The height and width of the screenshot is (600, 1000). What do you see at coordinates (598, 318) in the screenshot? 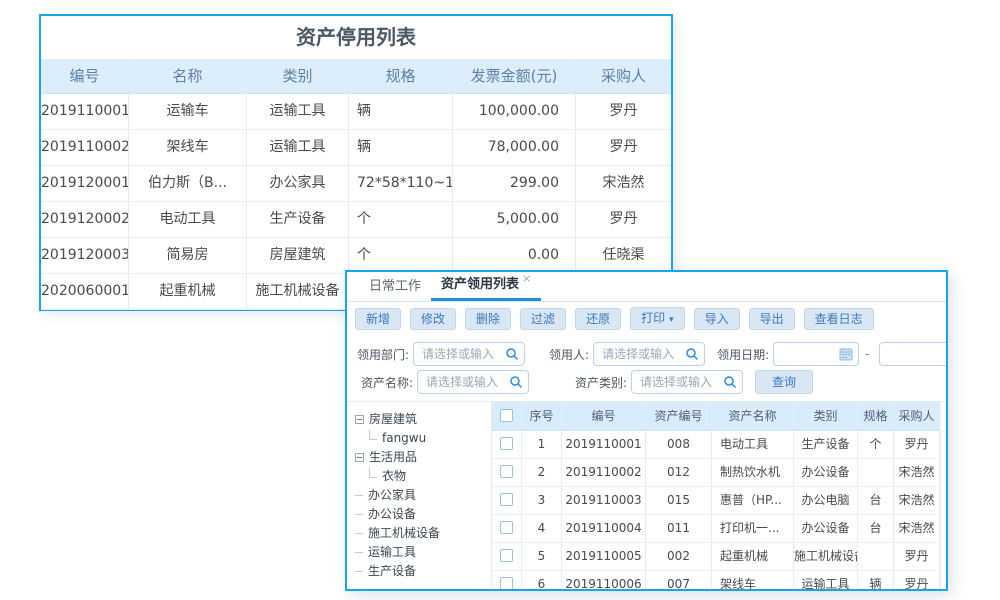
I see `restore-button: 还原` at bounding box center [598, 318].